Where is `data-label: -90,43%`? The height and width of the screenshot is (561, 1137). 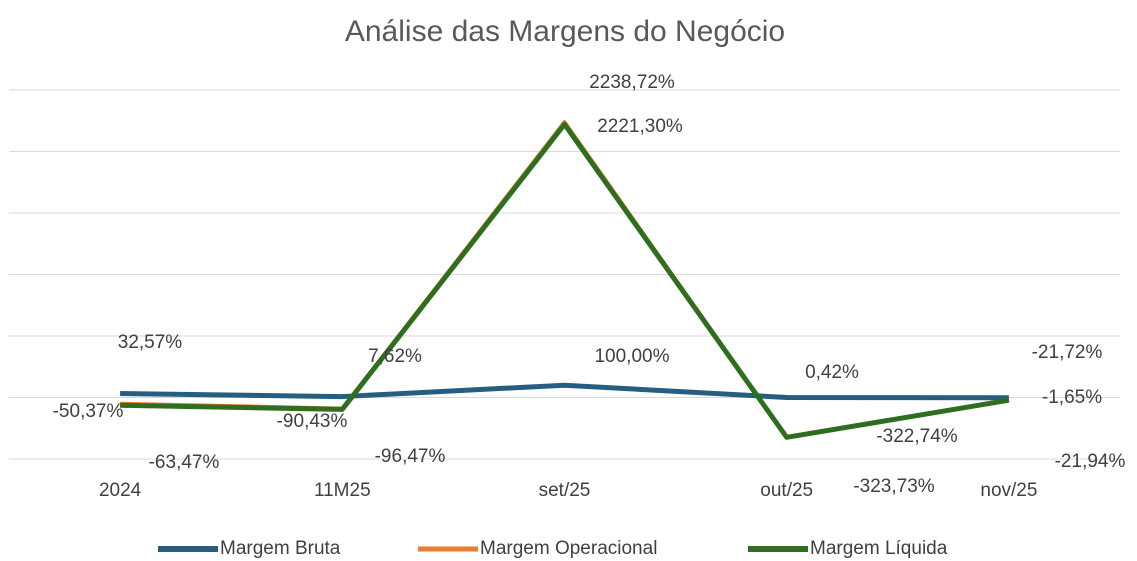 data-label: -90,43% is located at coordinates (312, 421).